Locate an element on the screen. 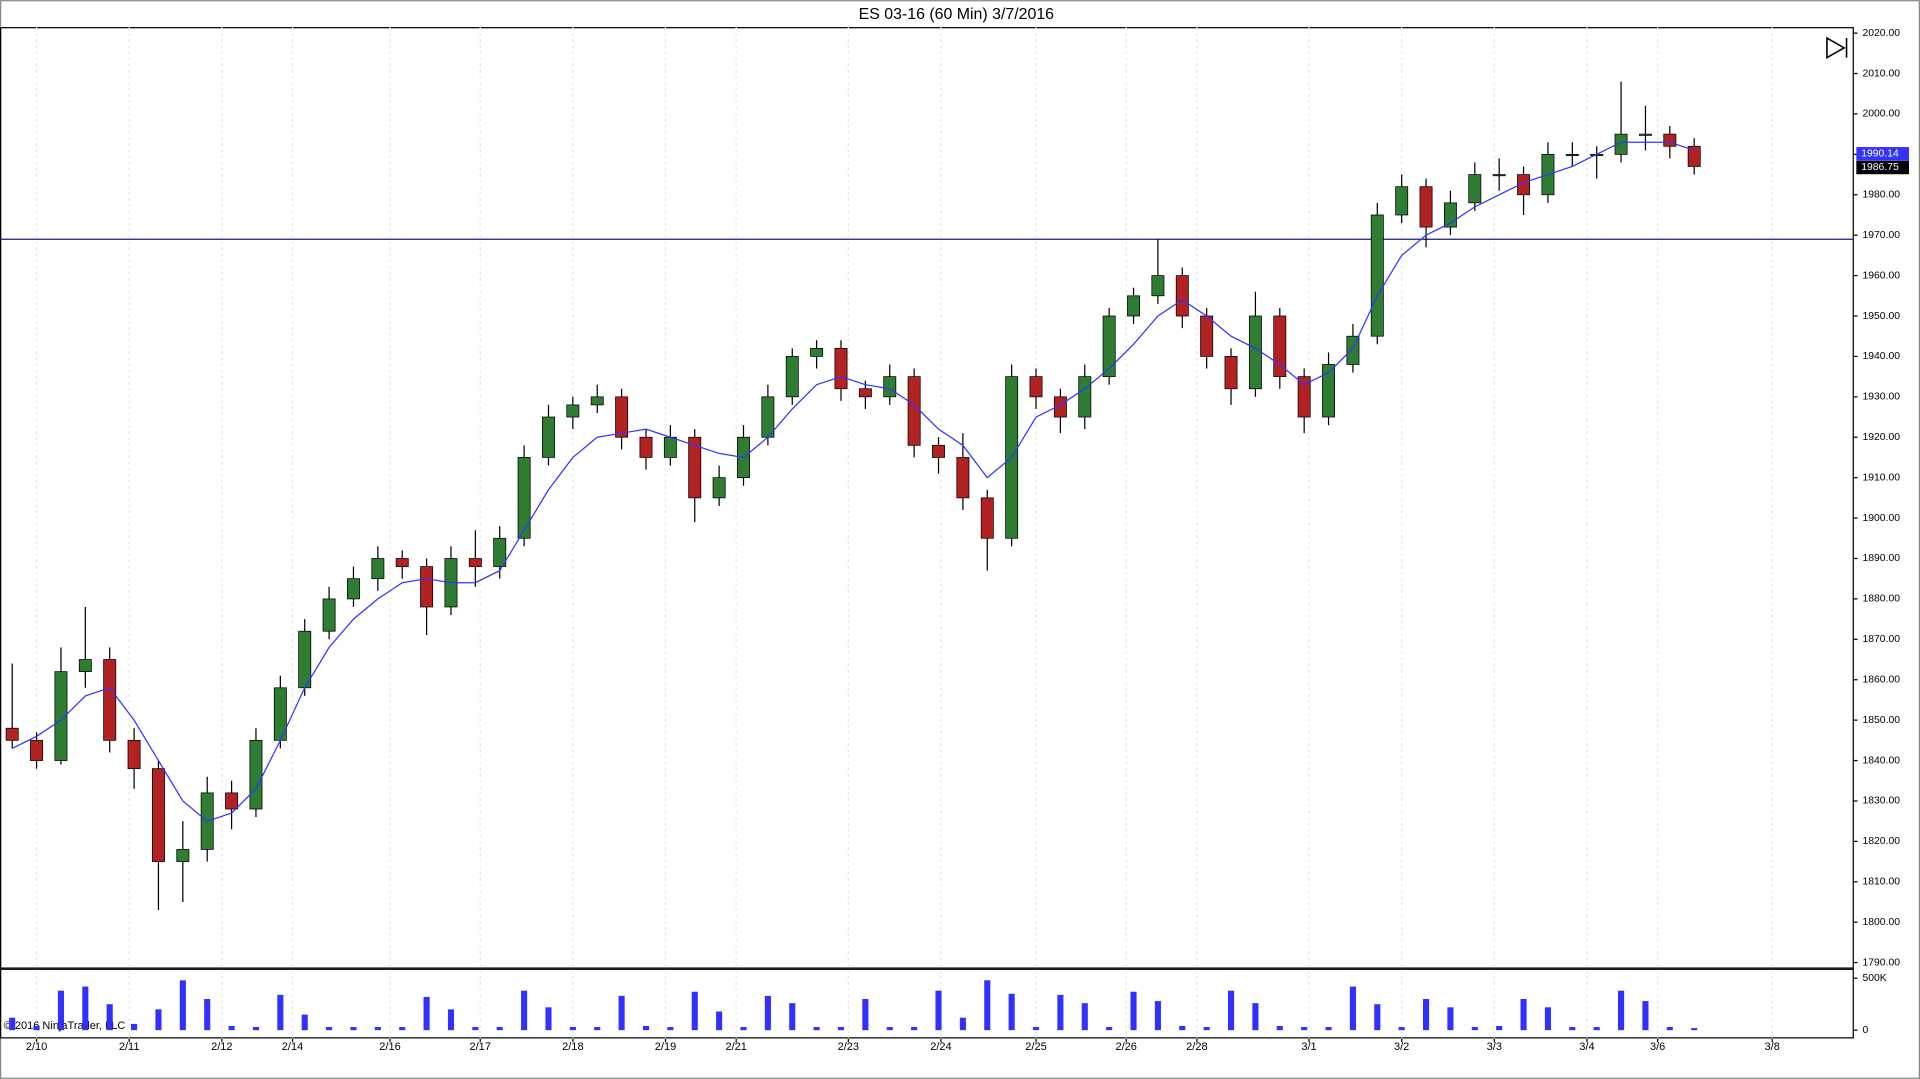 Image resolution: width=1920 pixels, height=1079 pixels. copyright: © 2016 NinjaTrader, LLC is located at coordinates (65, 1026).